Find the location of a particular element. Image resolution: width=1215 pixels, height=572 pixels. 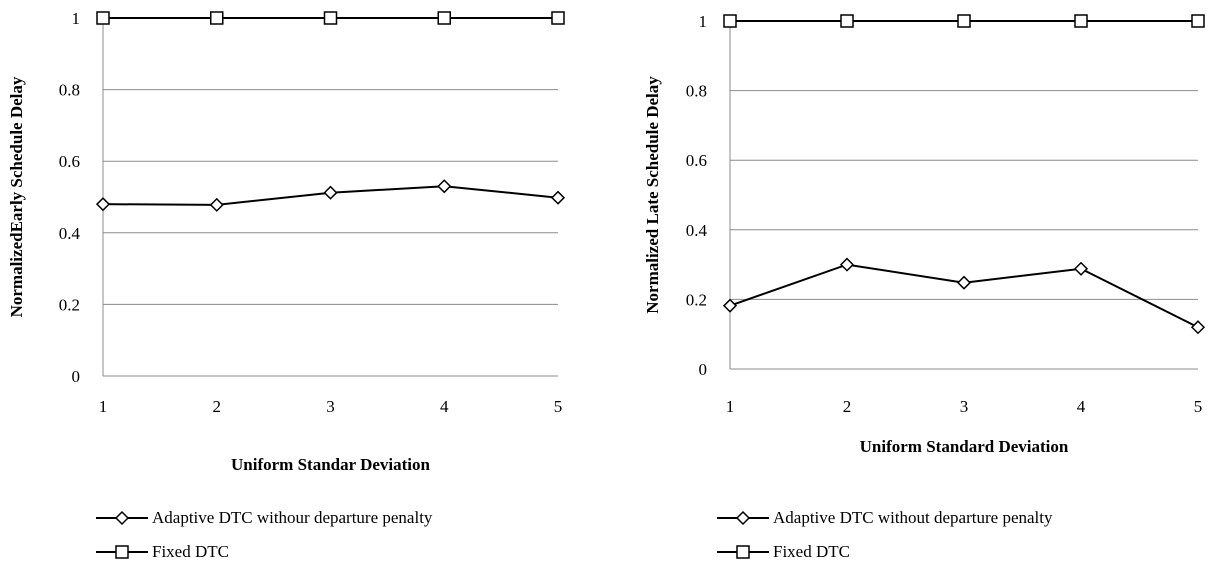

legend-item-adaptive: Adaptive DTC withour departure penalty is located at coordinates (263, 518).